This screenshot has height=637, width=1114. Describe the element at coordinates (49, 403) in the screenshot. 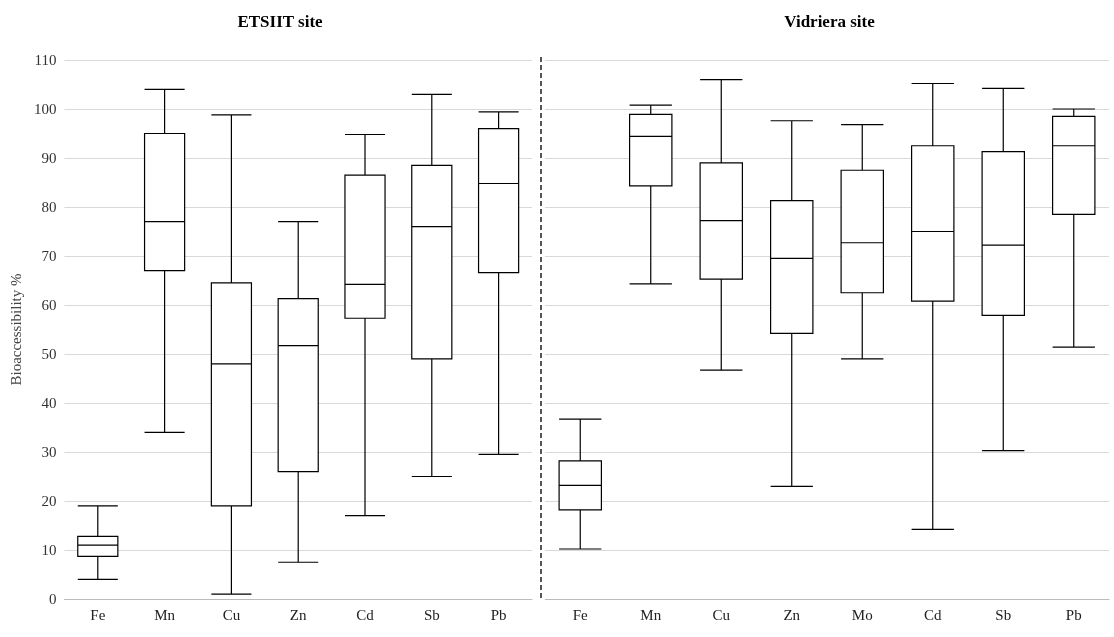

I see `y-tick-label: 40` at that location.